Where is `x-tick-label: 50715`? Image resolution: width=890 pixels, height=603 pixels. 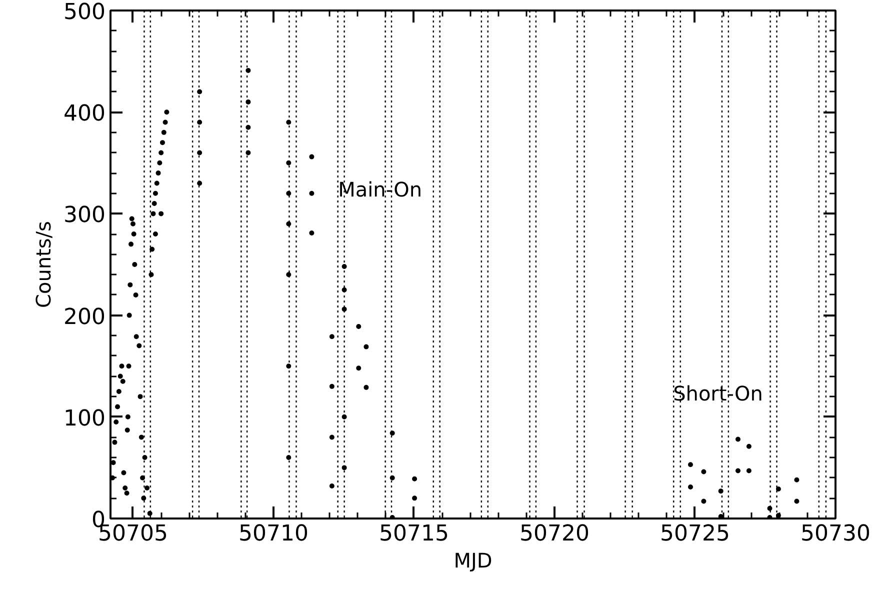
x-tick-label: 50715 is located at coordinates (413, 534).